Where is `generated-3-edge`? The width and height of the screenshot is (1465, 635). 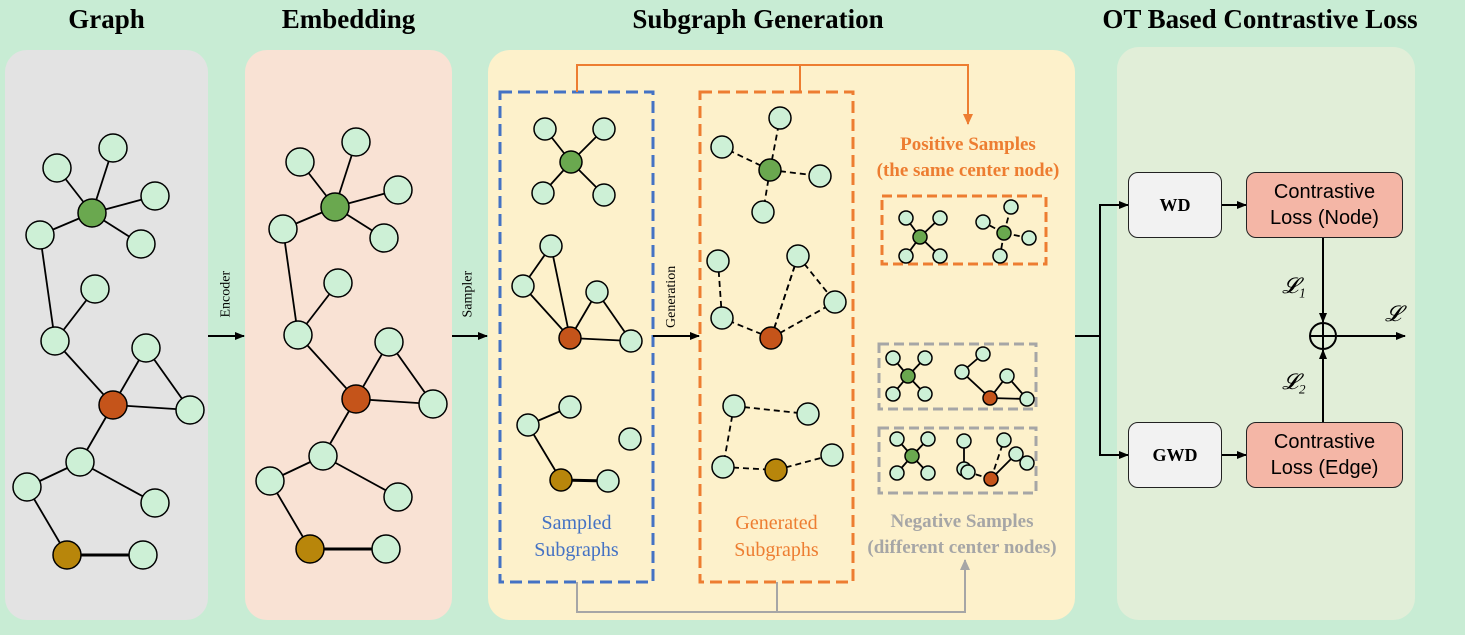
generated-3-edge is located at coordinates (771, 410).